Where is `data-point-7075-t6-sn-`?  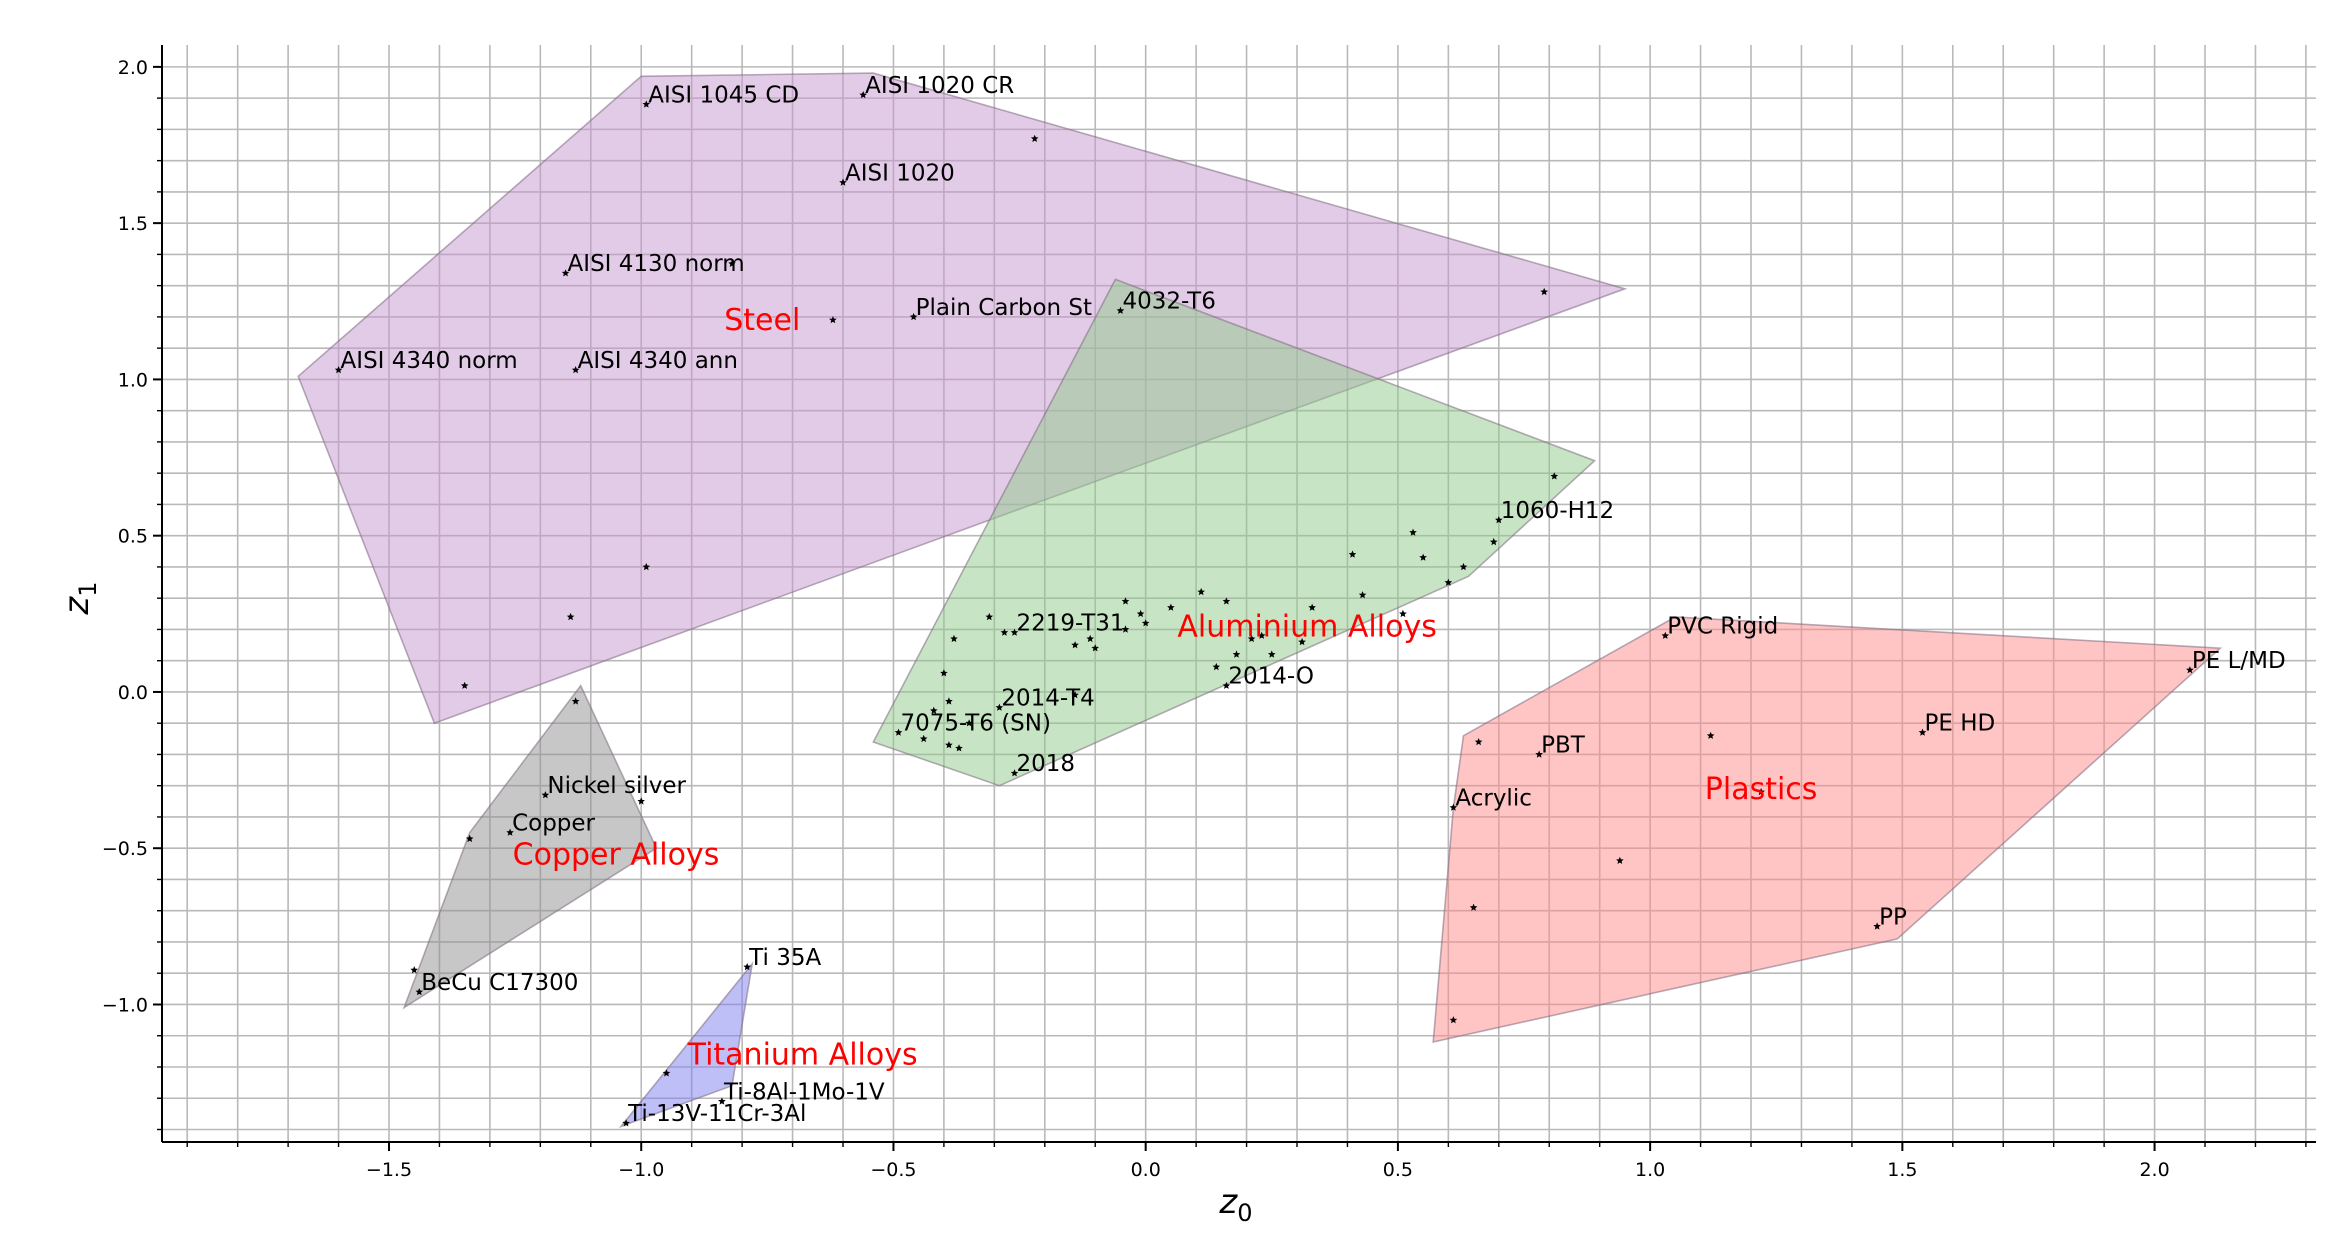
data-point-7075-t6-sn- is located at coordinates (898, 732).